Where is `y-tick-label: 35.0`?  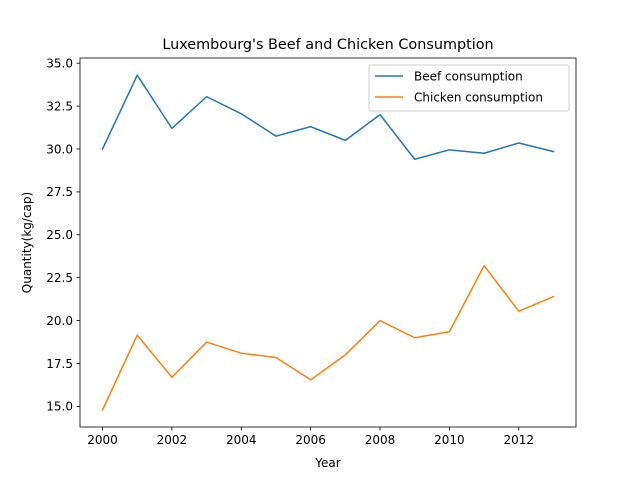 y-tick-label: 35.0 is located at coordinates (59, 63).